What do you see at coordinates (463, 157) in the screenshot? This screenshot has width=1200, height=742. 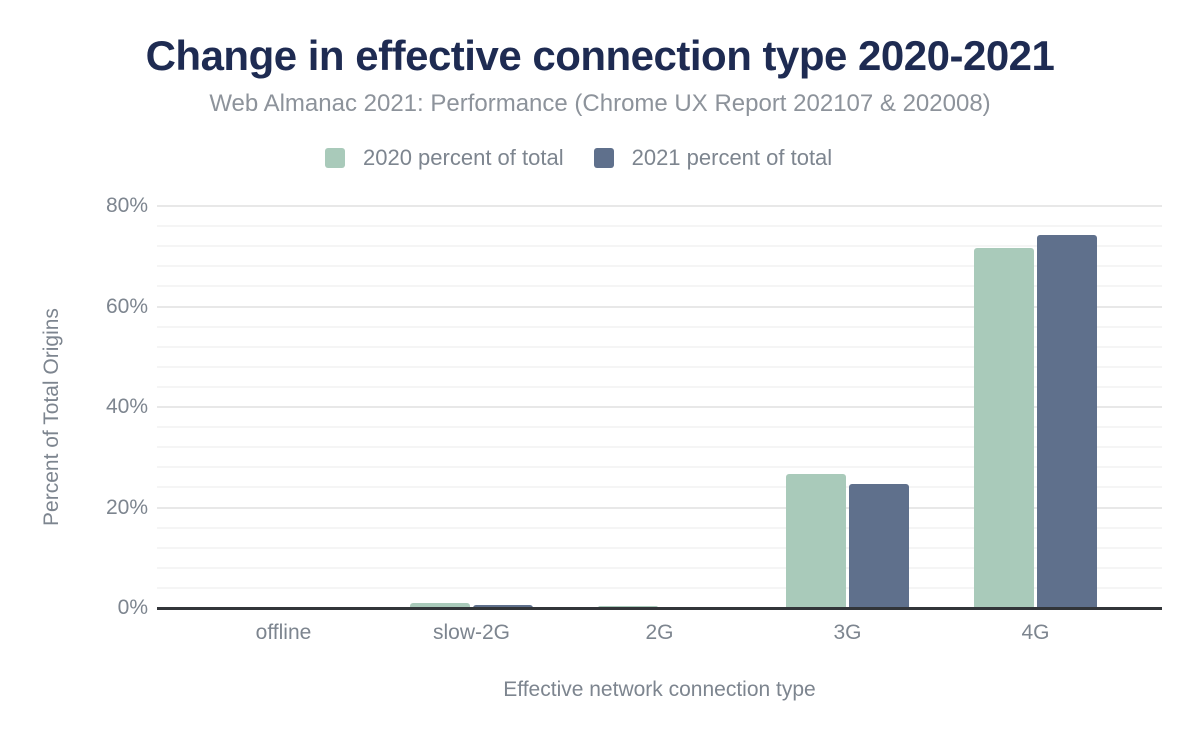 I see `legend-label-2020: 2020 percent of total` at bounding box center [463, 157].